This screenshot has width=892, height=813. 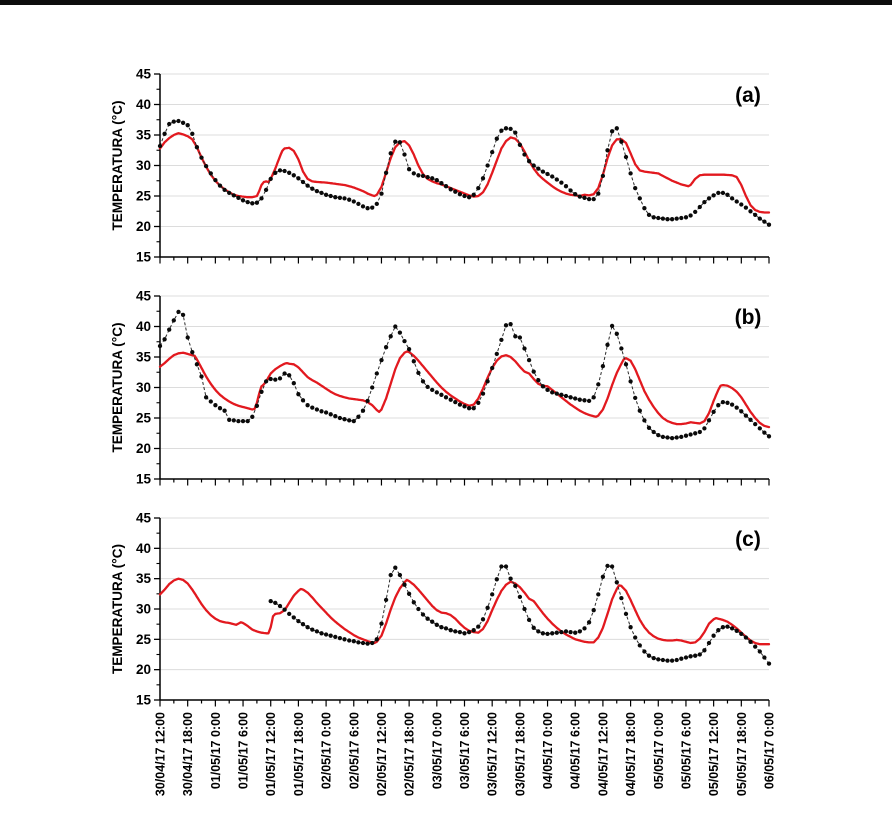 I want to click on x-tick-label: 05/05/17 18:00, so click(x=742, y=754).